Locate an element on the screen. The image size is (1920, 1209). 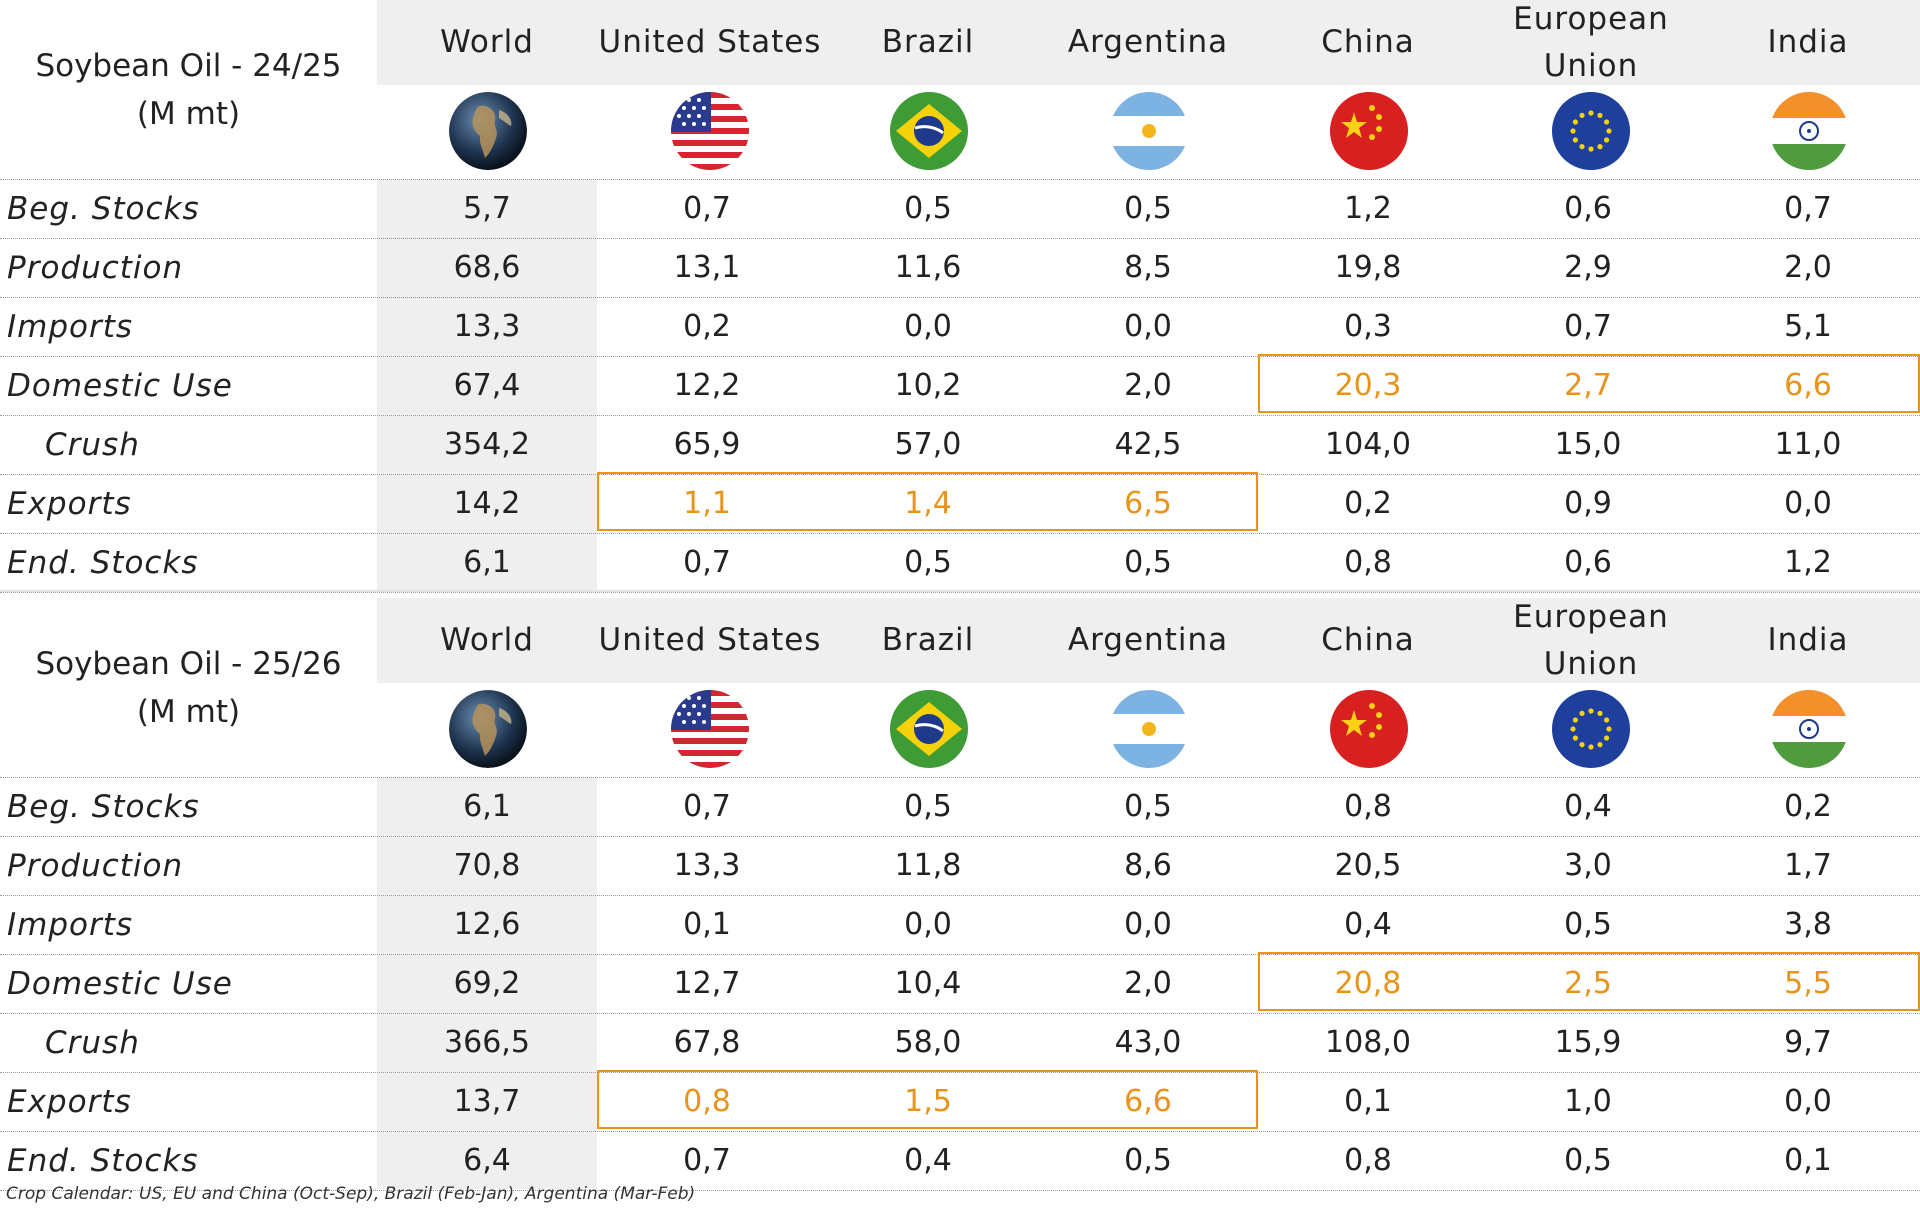
cell-imports-india: 5,1 is located at coordinates (1808, 326).